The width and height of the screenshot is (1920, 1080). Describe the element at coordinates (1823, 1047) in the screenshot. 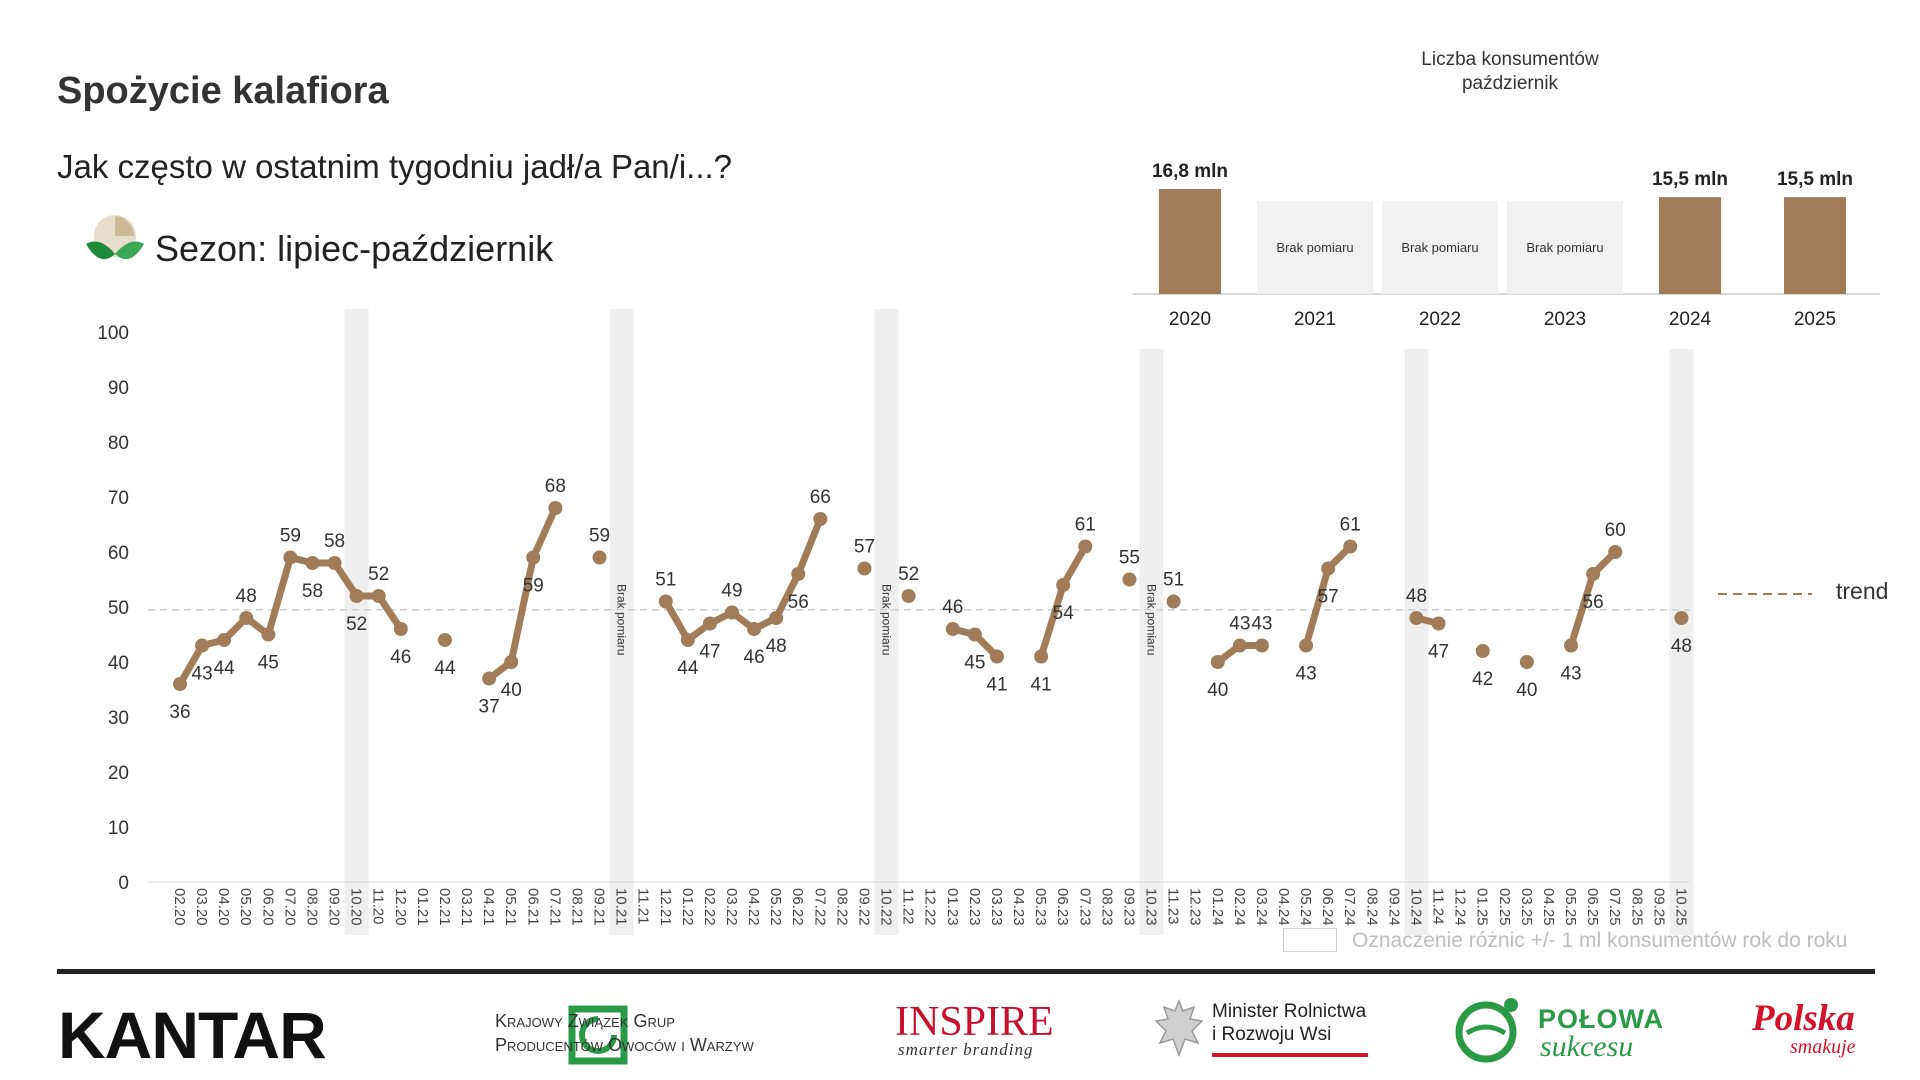

I see `polska-smakuje-logo-sub: smakuje` at that location.